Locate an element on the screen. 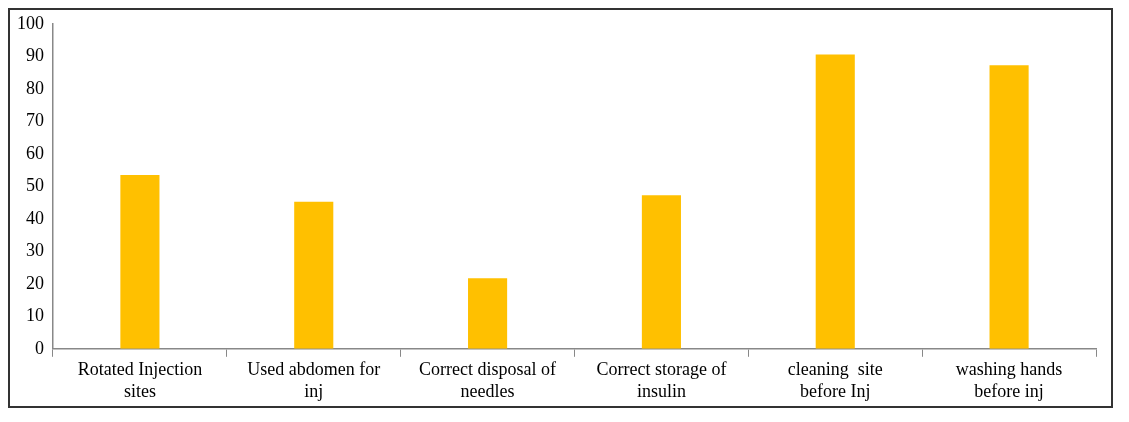 Image resolution: width=1129 pixels, height=422 pixels. x-tick-label: washing hands before inj is located at coordinates (1009, 380).